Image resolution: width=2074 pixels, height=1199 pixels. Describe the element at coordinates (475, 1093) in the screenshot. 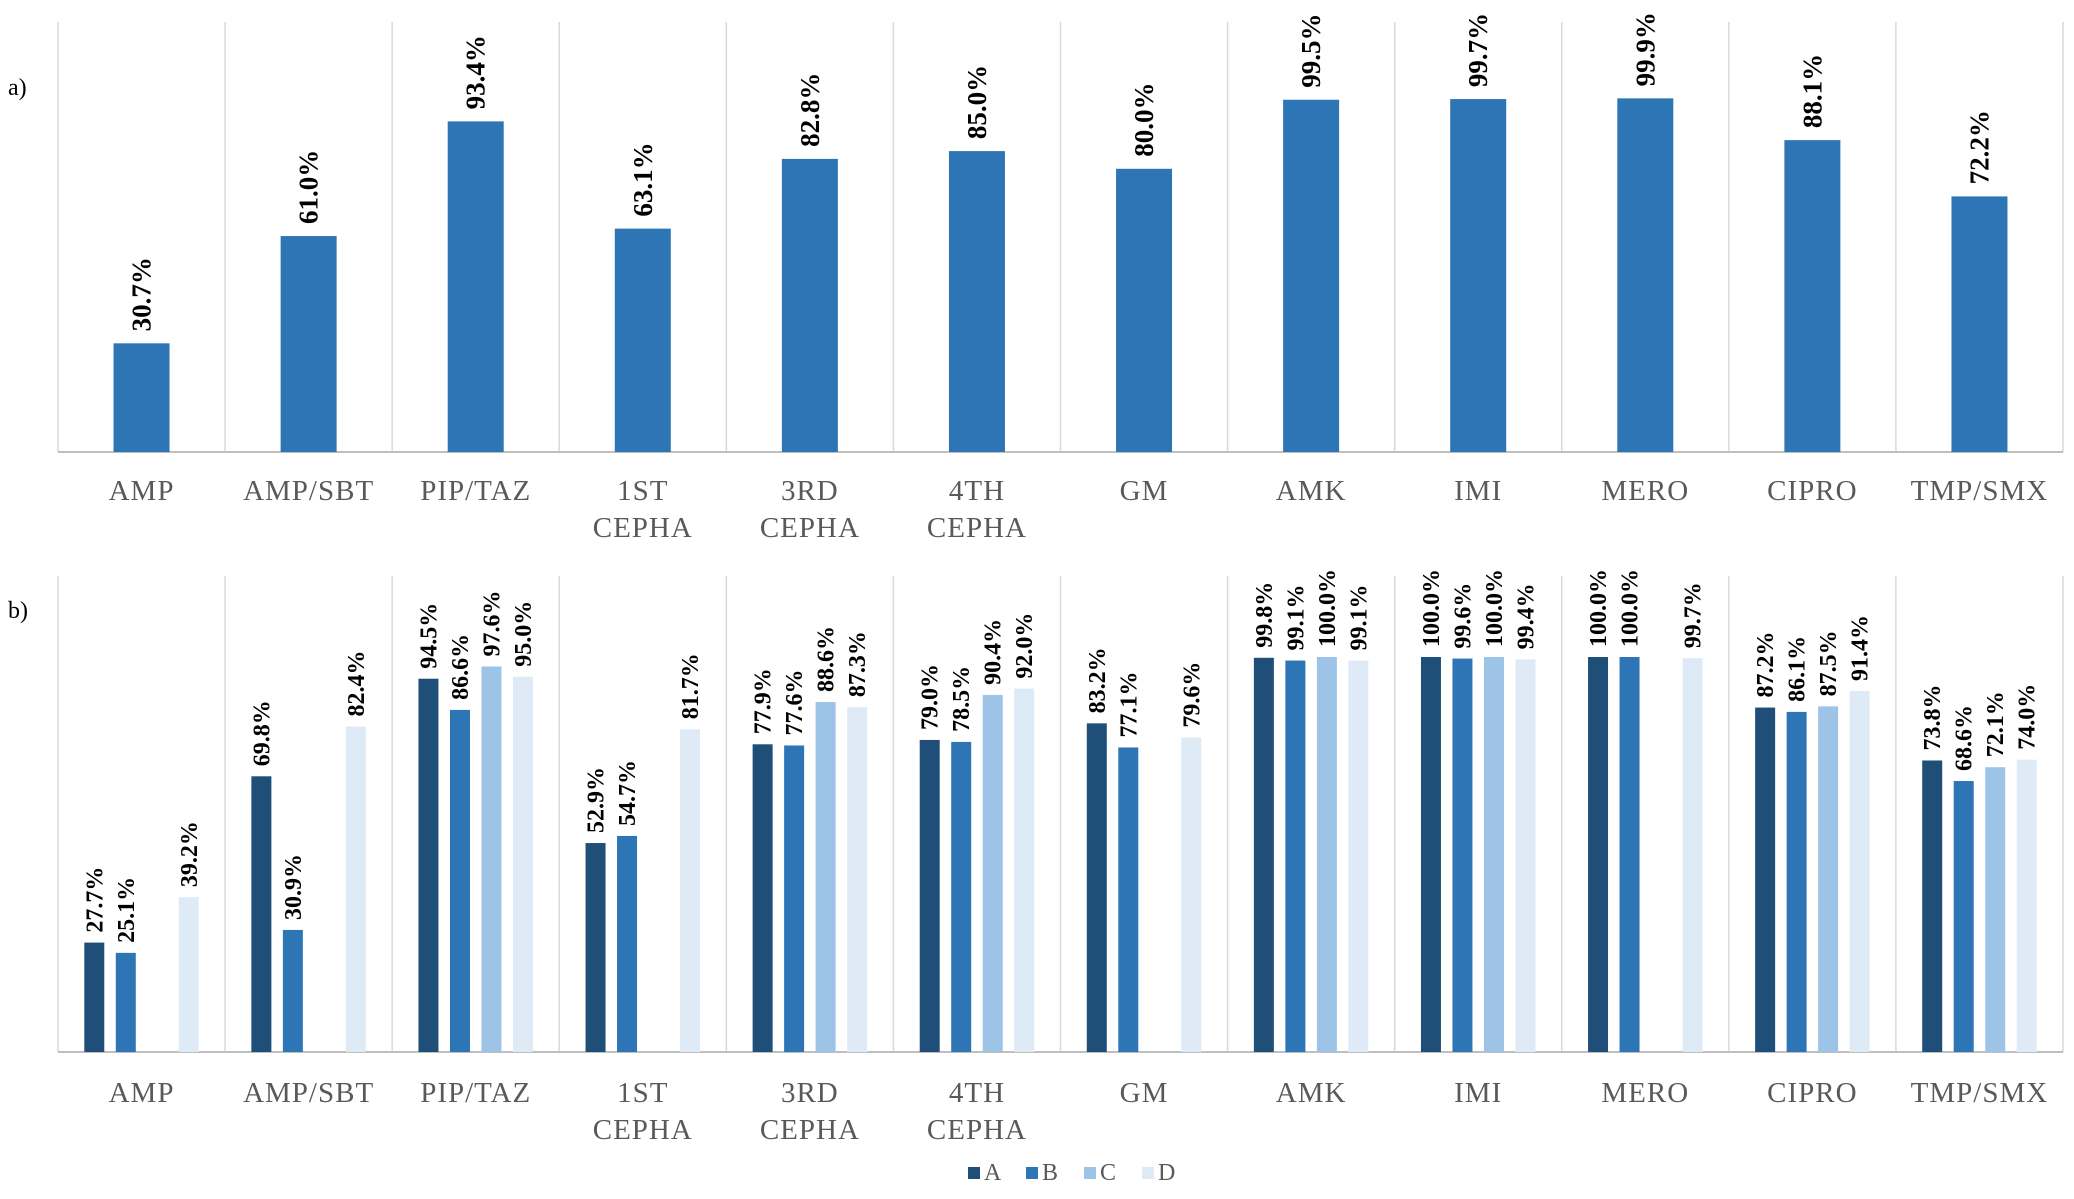

I see `panel-b-category-label: PIP/TAZ` at that location.